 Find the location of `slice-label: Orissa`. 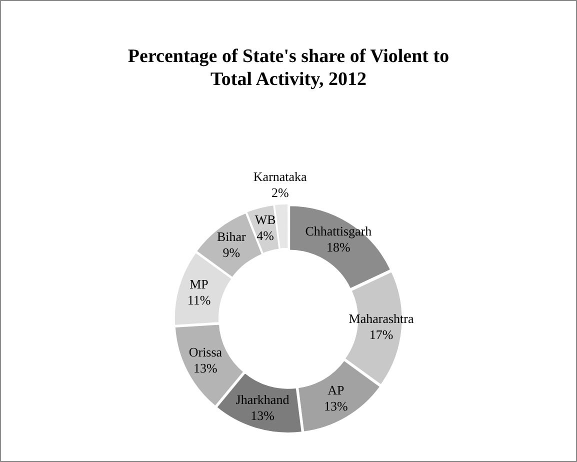

slice-label: Orissa is located at coordinates (205, 352).